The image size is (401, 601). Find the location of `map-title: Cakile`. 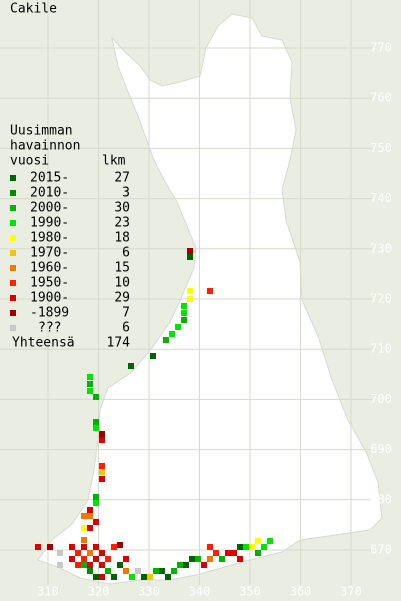

map-title: Cakile is located at coordinates (33, 9).